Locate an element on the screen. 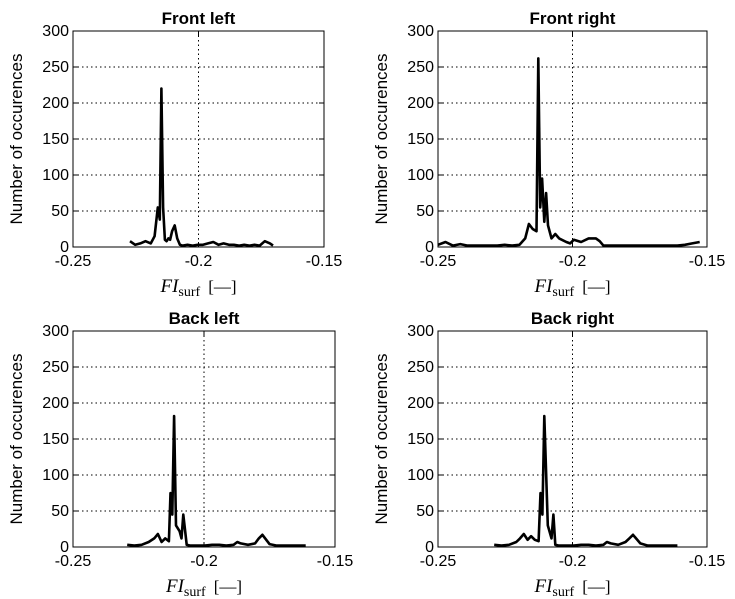 The height and width of the screenshot is (599, 735). front-right-axes-frame is located at coordinates (572, 139).